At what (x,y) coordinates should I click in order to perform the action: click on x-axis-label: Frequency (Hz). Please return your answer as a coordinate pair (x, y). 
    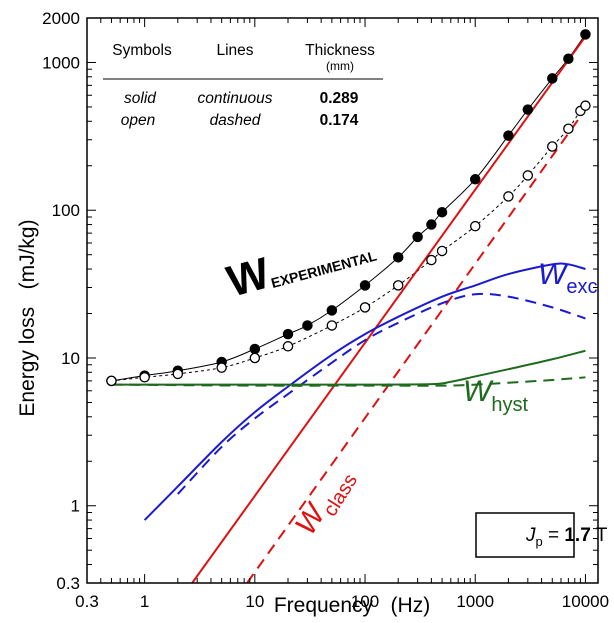
    Looking at the image, I should click on (352, 605).